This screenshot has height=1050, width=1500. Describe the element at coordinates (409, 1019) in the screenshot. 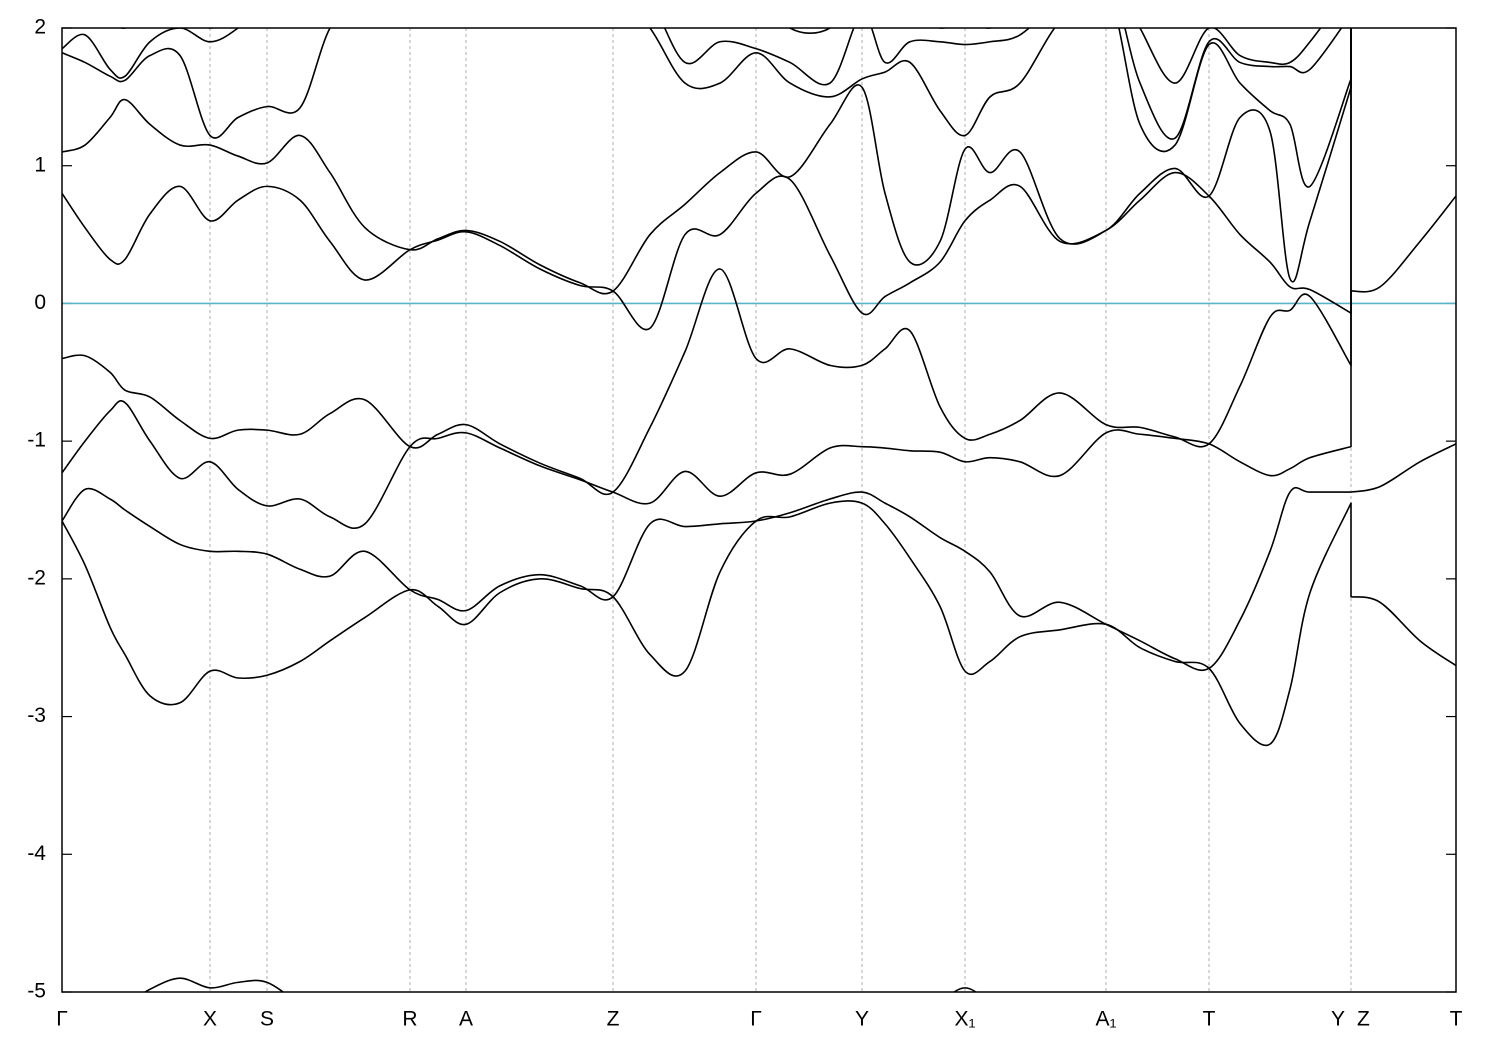

I see `x-tick-label: R` at that location.